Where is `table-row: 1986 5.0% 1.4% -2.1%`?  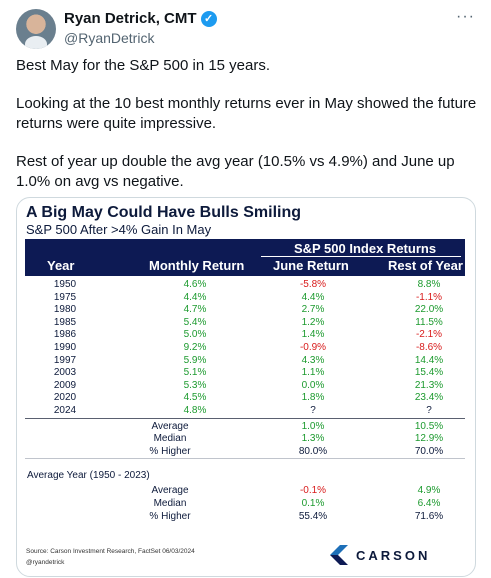
table-row: 1986 5.0% 1.4% -2.1% is located at coordinates (245, 334).